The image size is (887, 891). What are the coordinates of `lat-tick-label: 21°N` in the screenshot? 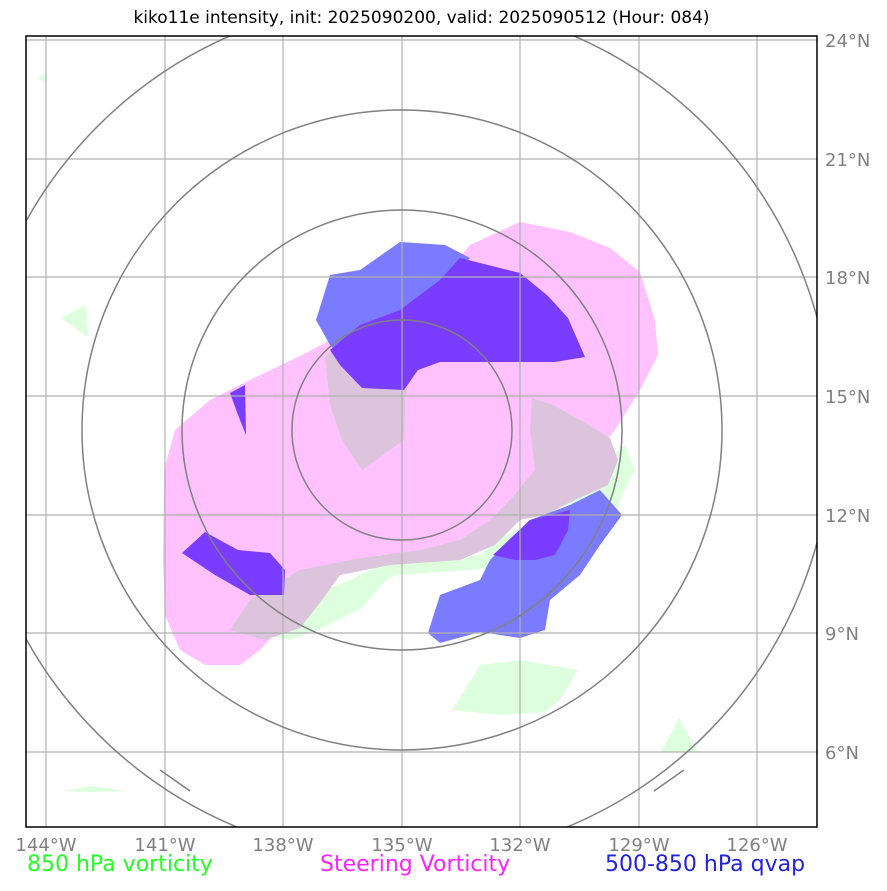 It's located at (847, 160).